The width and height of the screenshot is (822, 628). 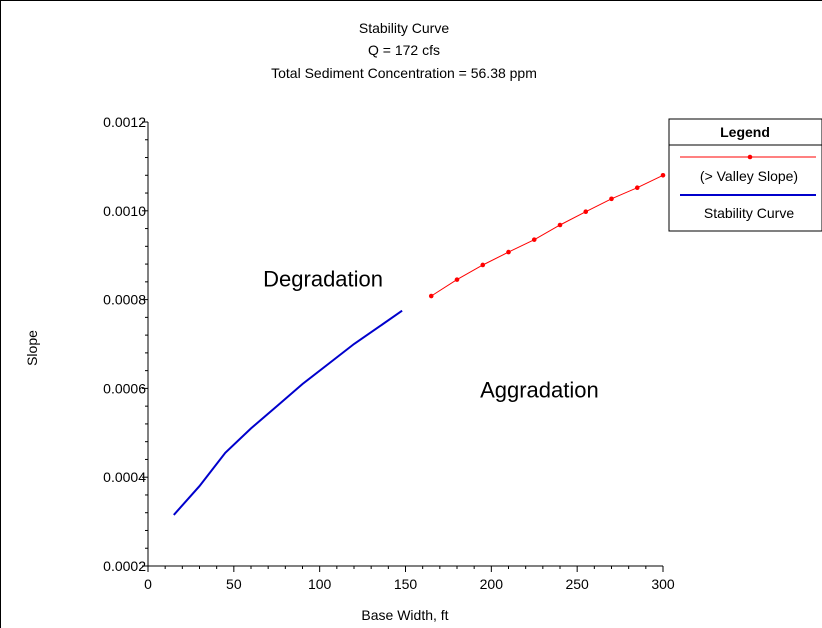 I want to click on legend: Legend (> Valley Slope) Stability Curve, so click(x=745, y=175).